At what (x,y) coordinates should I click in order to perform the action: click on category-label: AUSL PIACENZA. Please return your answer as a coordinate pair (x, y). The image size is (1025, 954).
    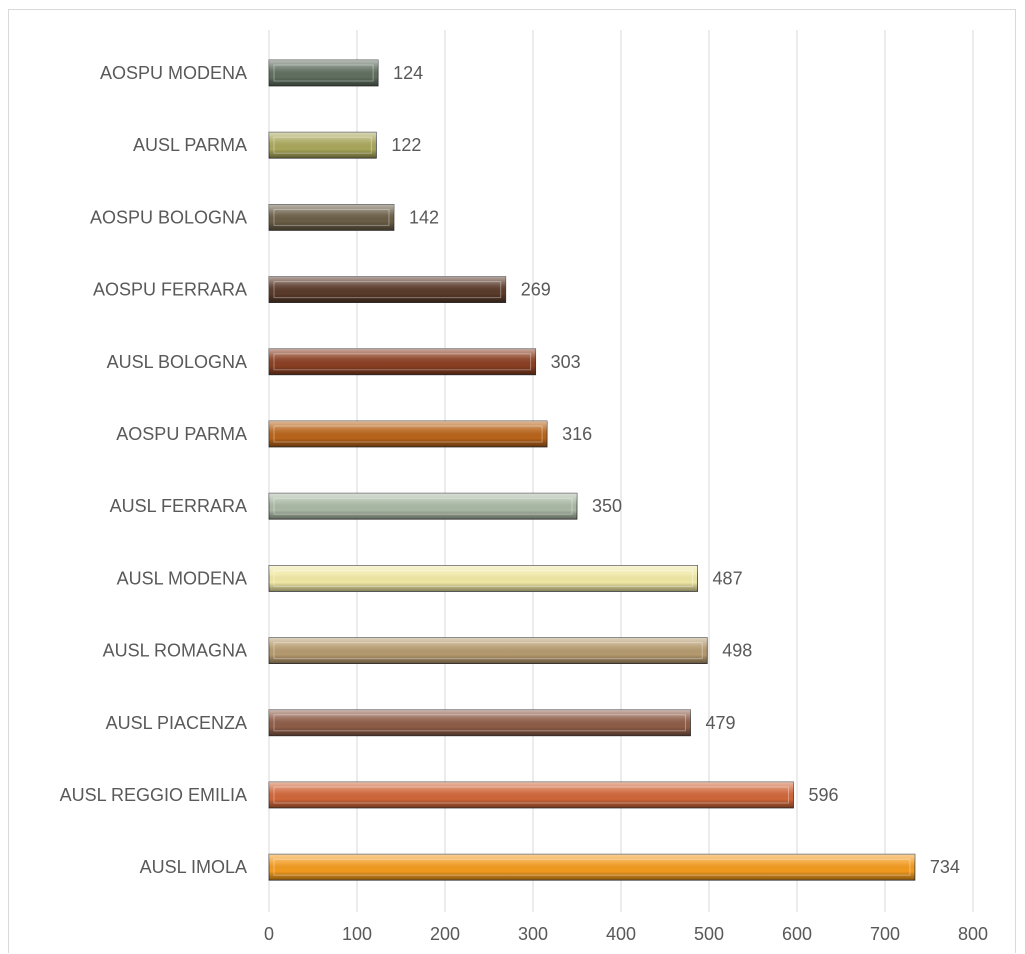
    Looking at the image, I should click on (176, 723).